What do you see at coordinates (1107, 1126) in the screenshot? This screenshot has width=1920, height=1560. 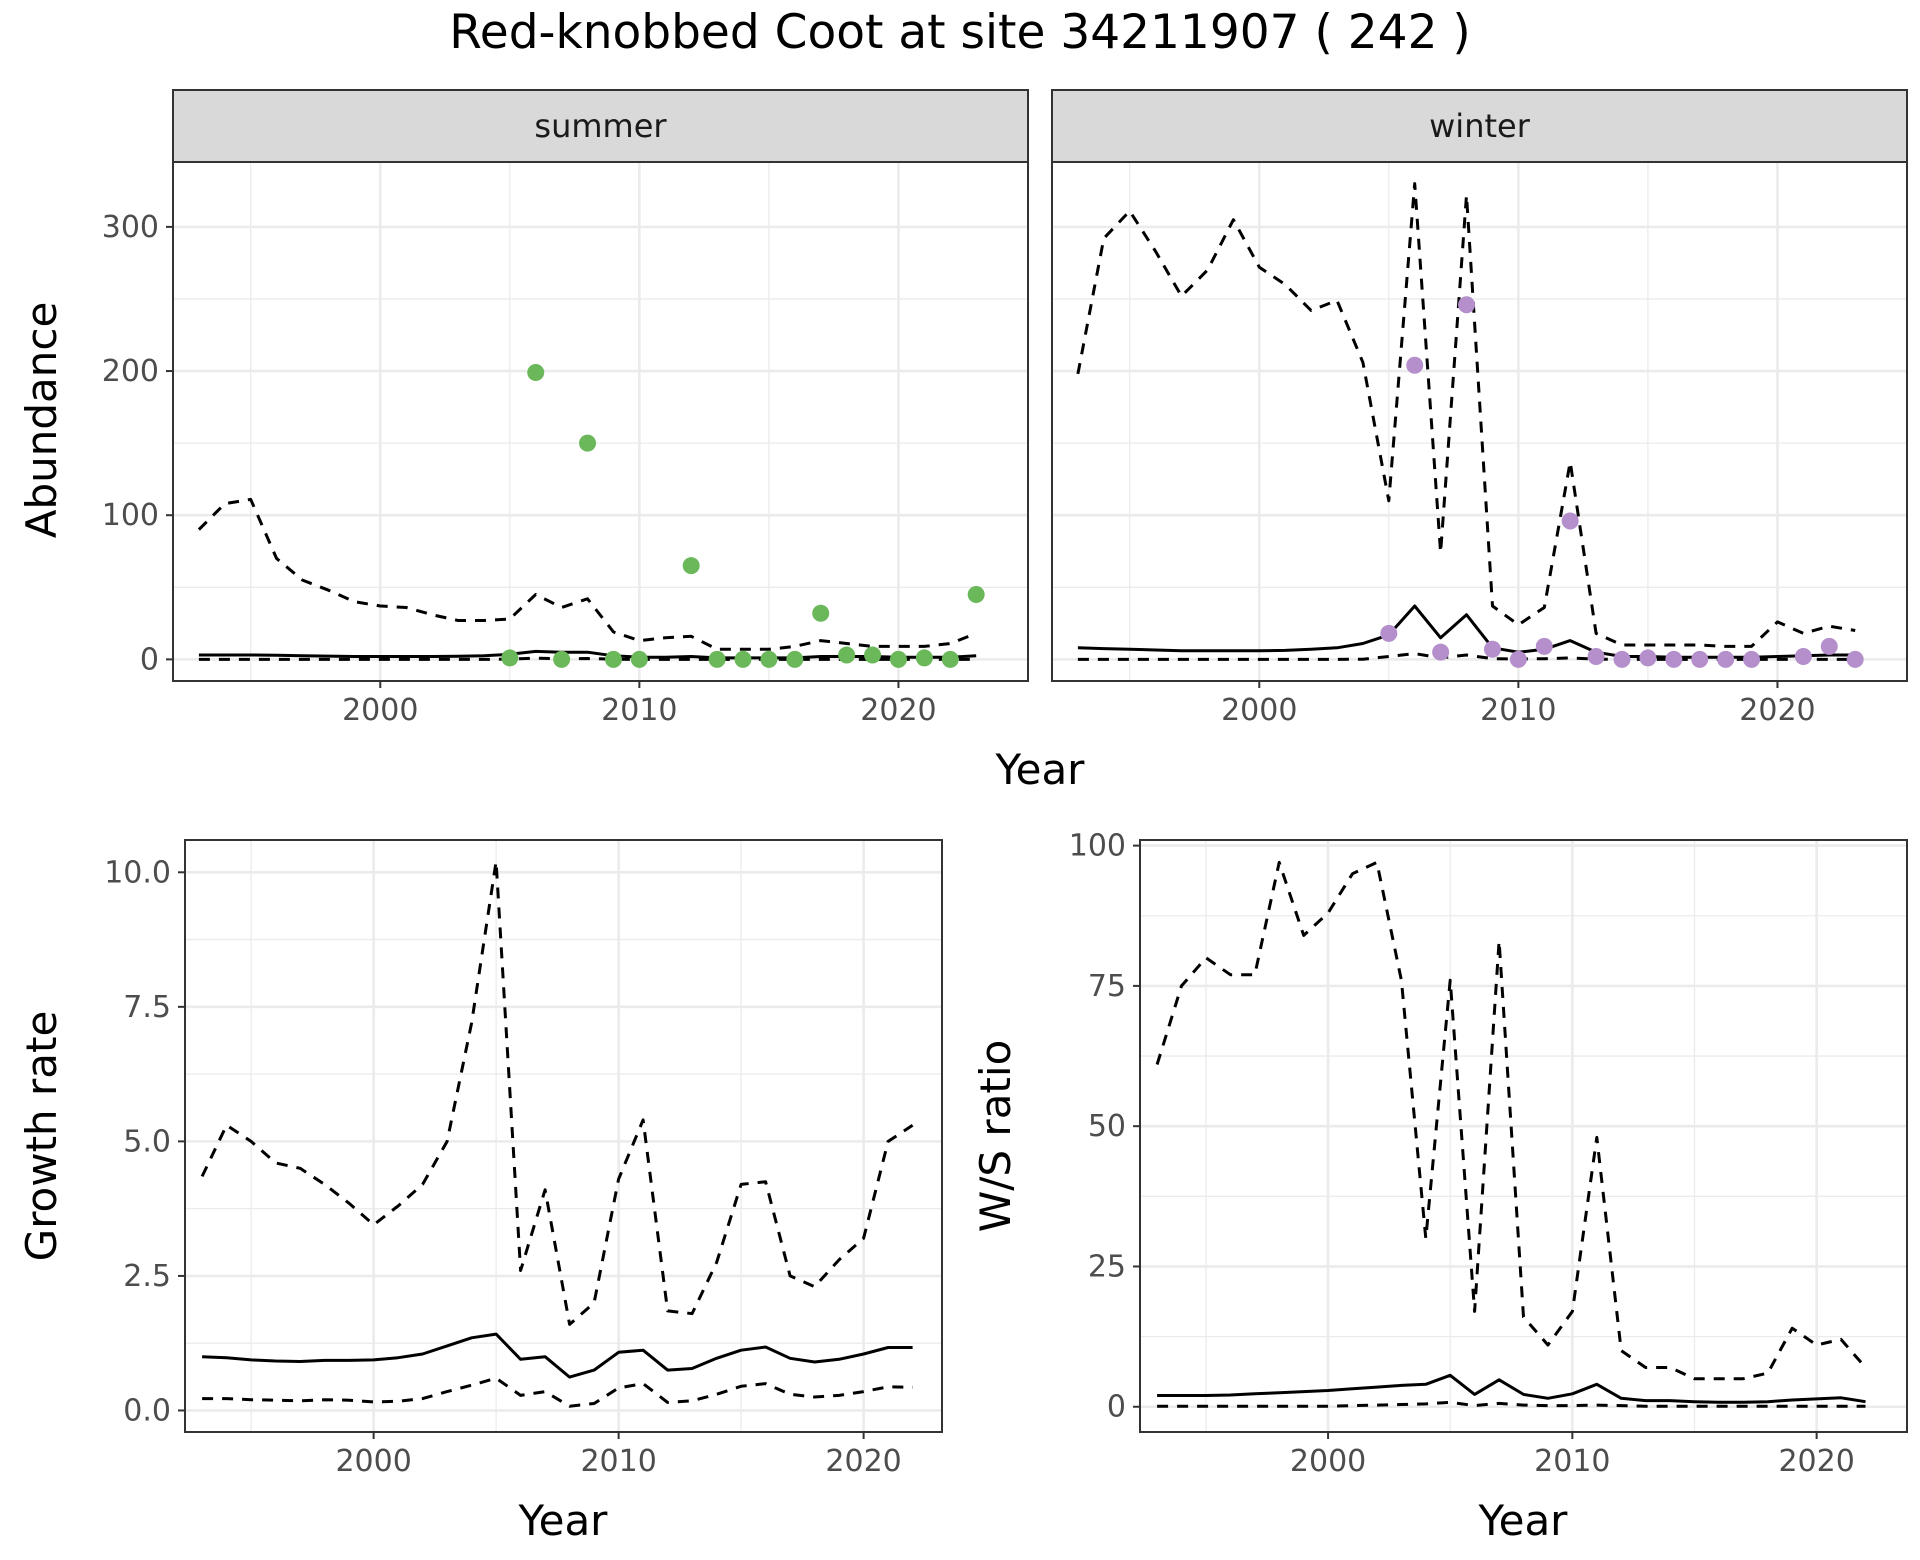 I see `ws-y-tick-label: 50` at bounding box center [1107, 1126].